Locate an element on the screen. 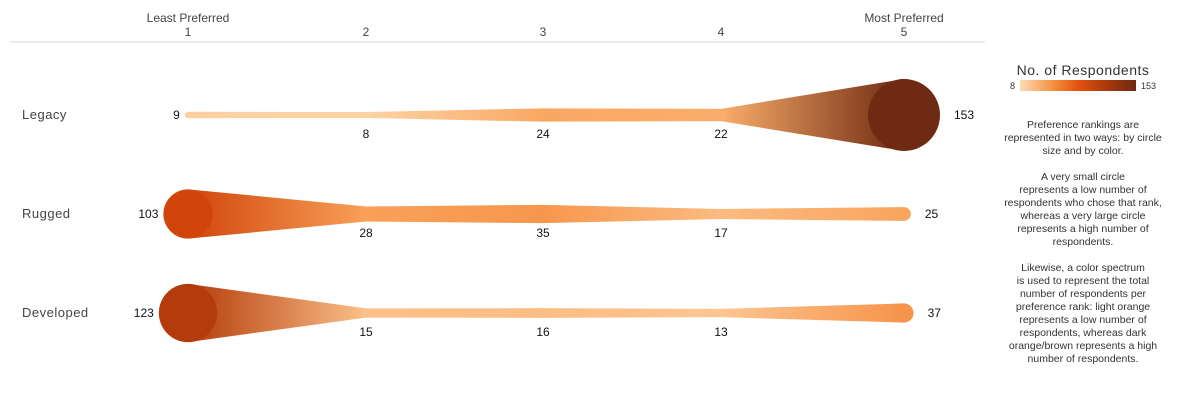 This screenshot has width=1186, height=419. least-preferred-label: Least Preferred is located at coordinates (188, 18).